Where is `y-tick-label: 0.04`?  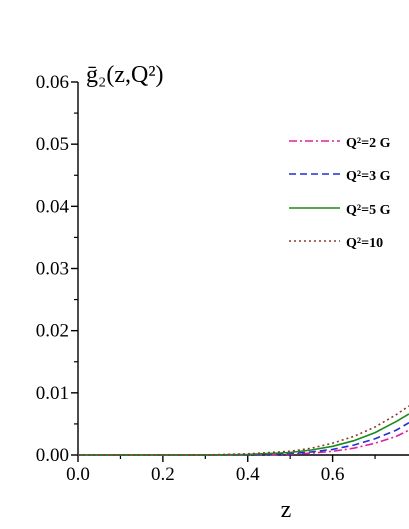 y-tick-label: 0.04 is located at coordinates (53, 206).